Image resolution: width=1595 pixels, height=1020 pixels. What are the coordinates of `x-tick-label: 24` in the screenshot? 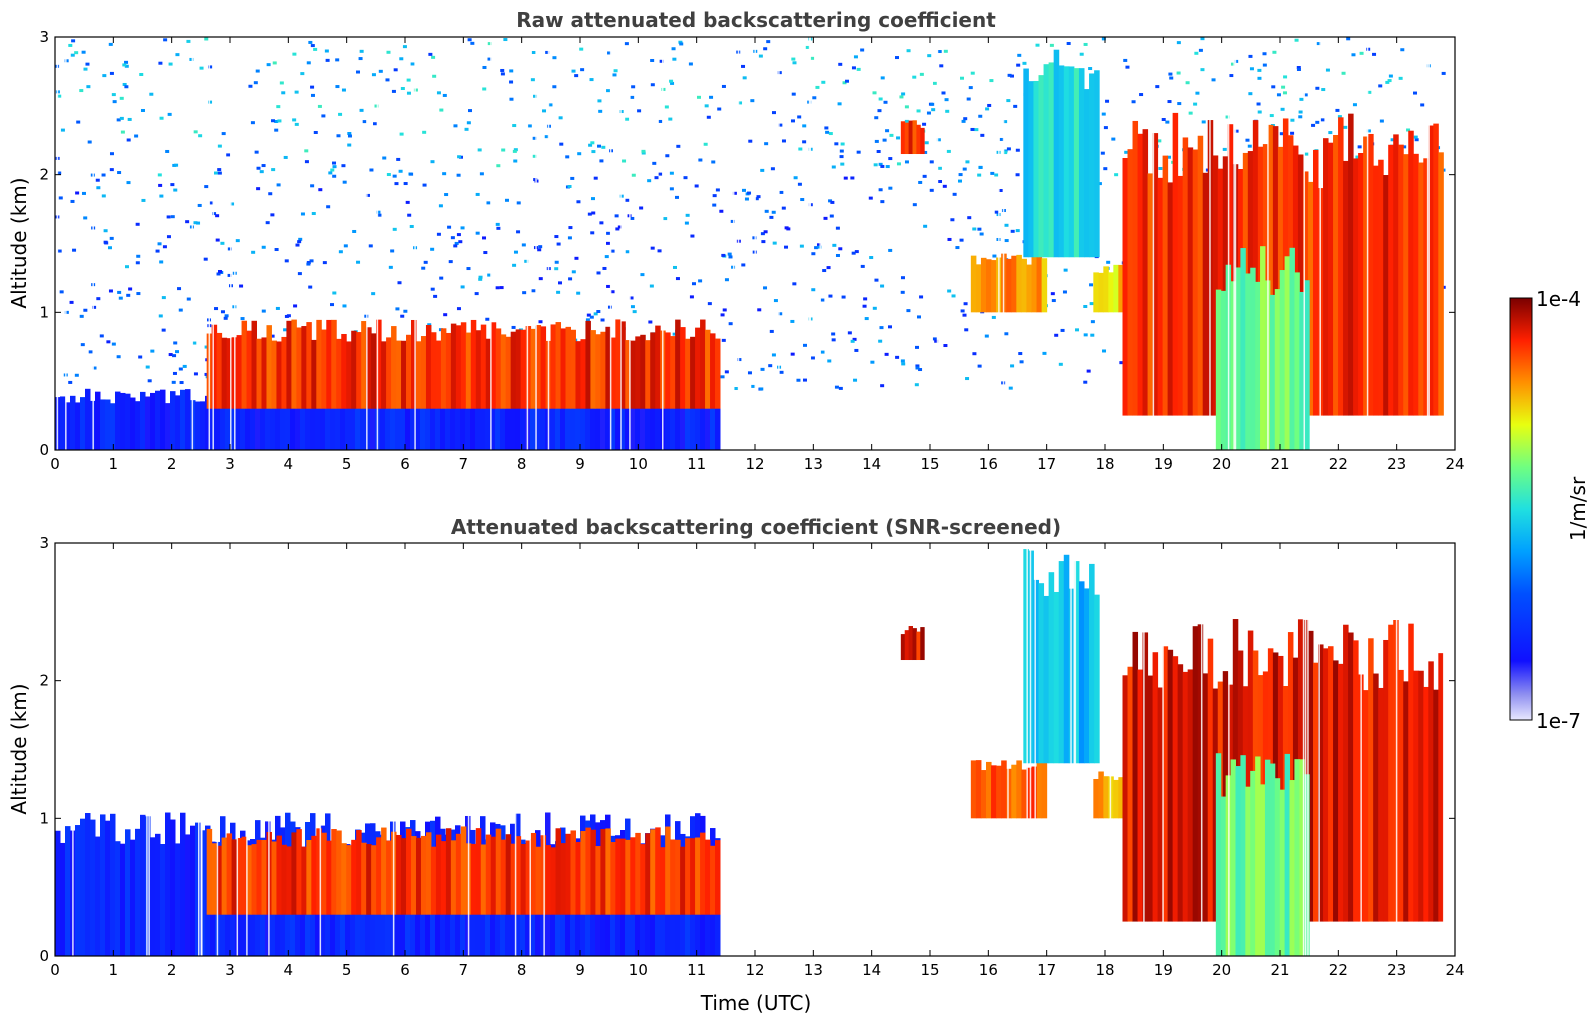 It's located at (1454, 970).